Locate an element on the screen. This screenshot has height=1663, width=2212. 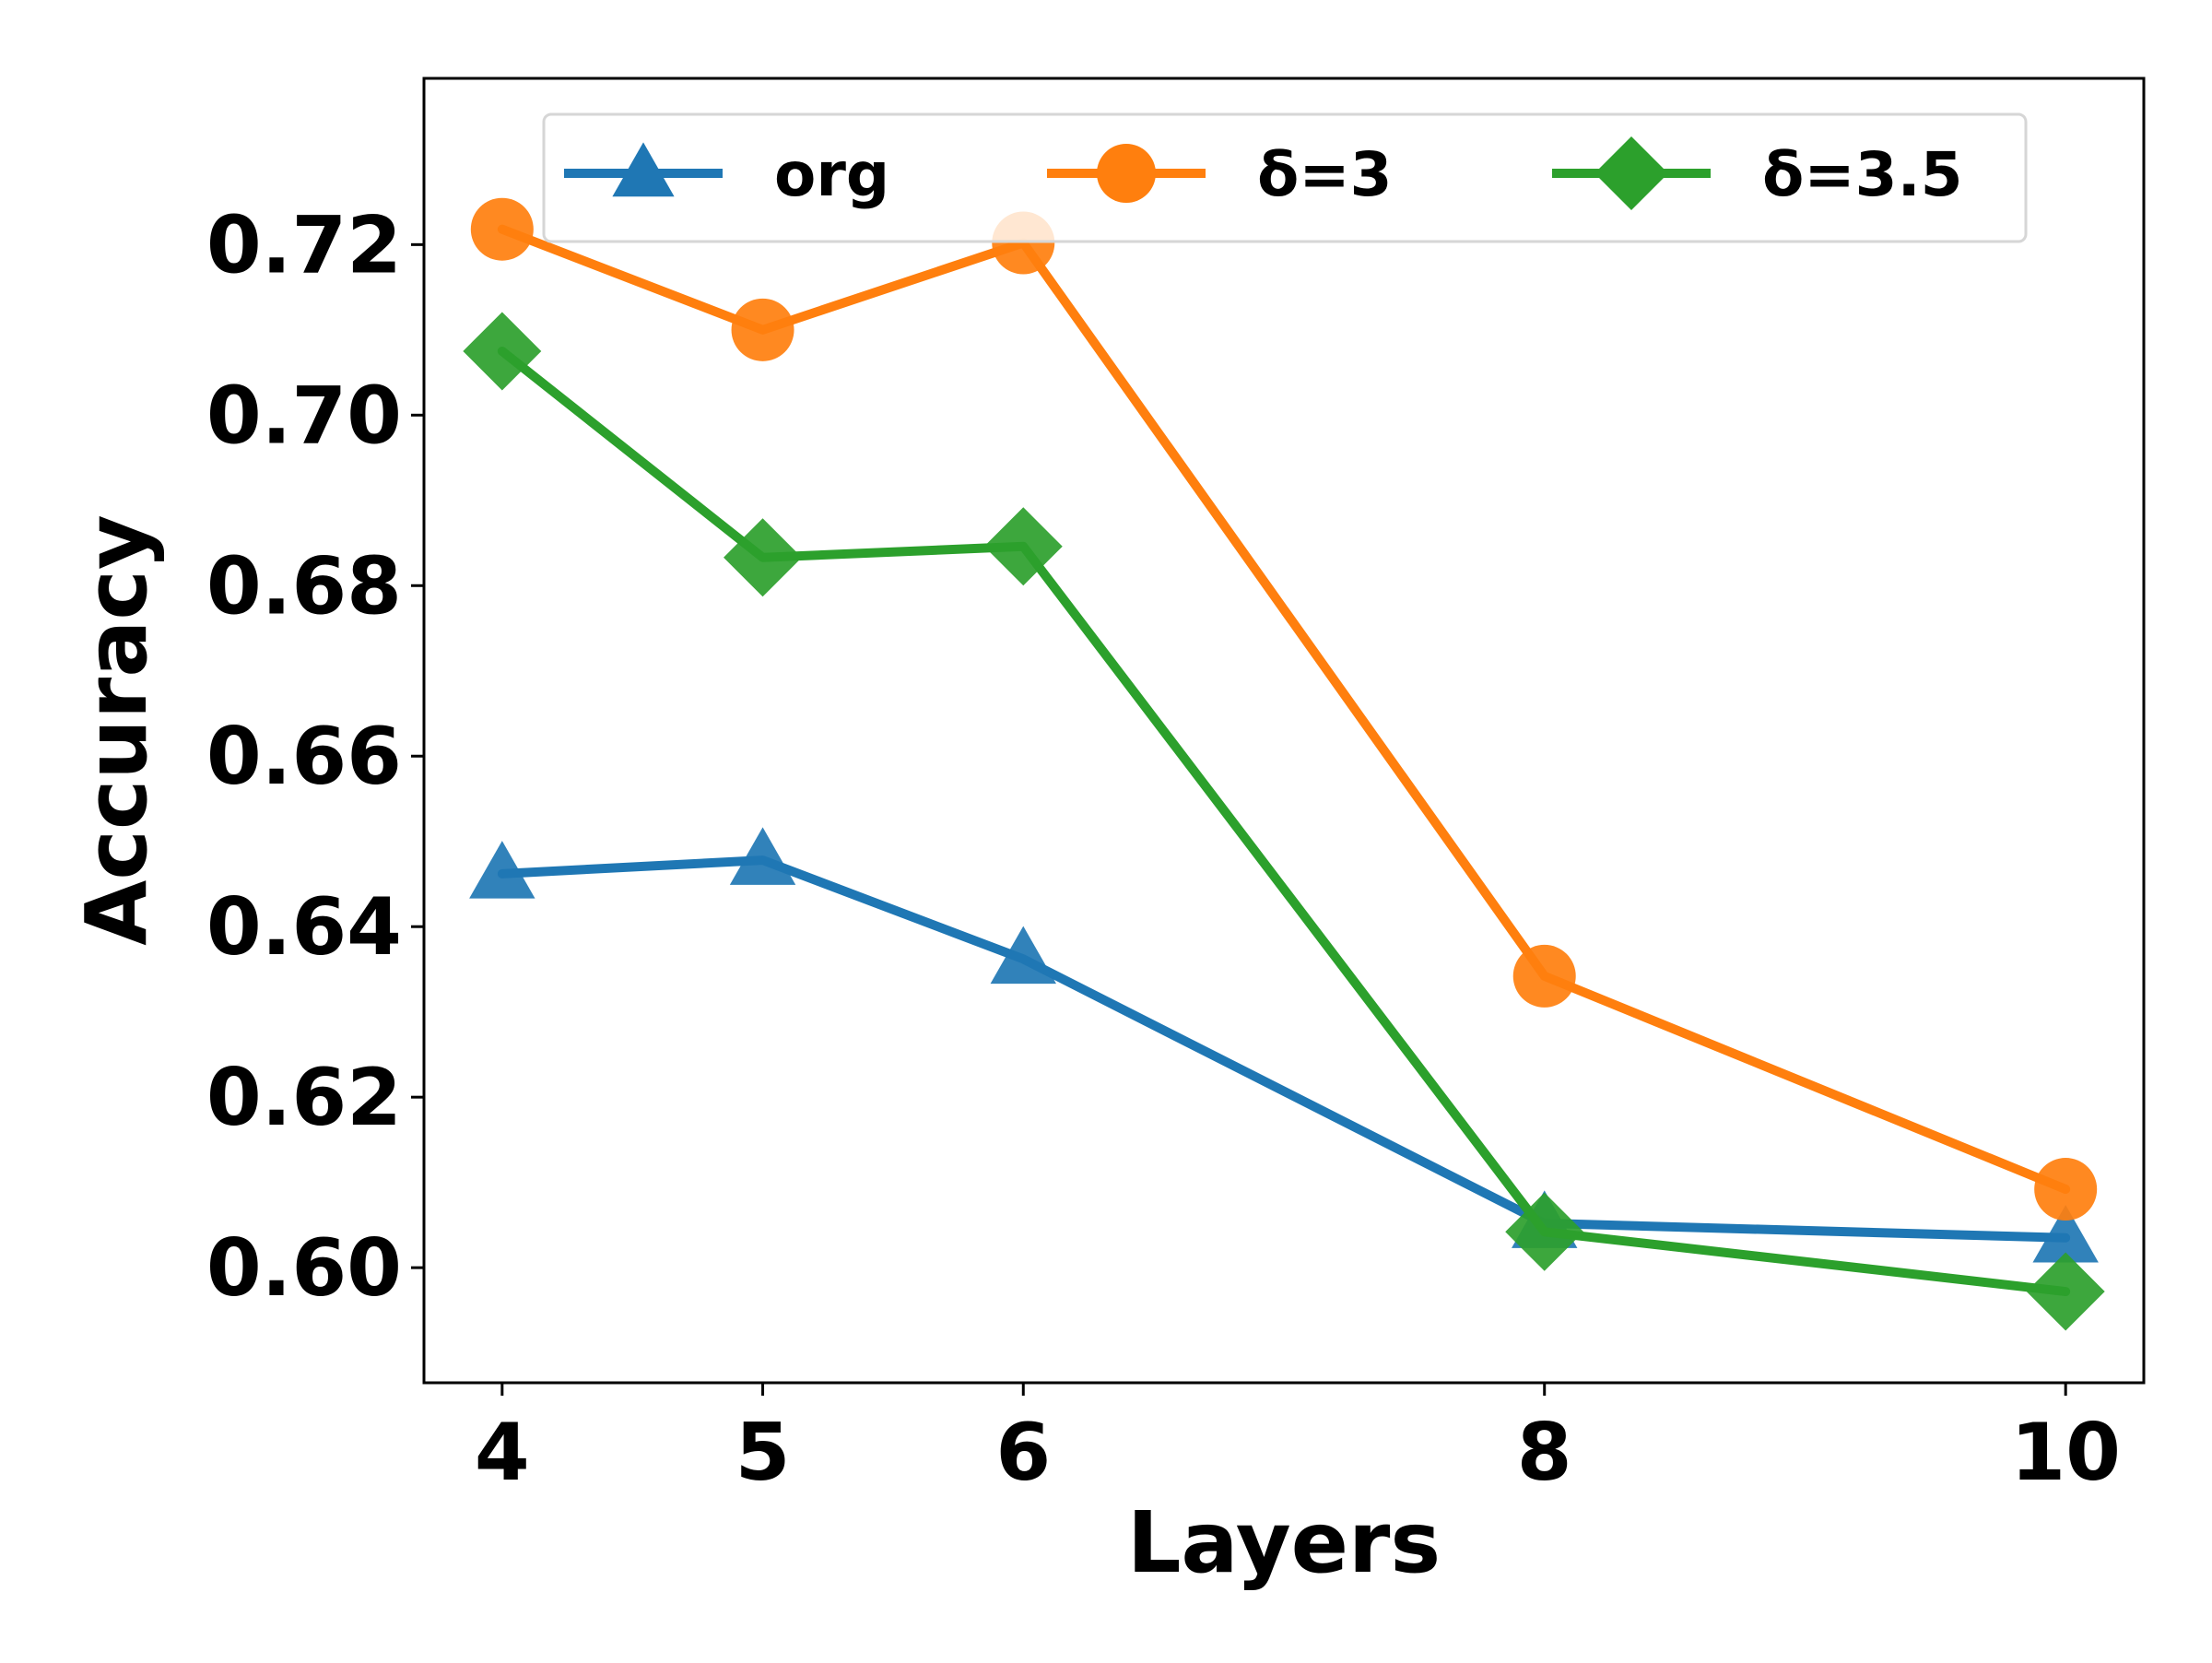
x-axis: 4 5 6 8 10 is located at coordinates (1298, 1441).